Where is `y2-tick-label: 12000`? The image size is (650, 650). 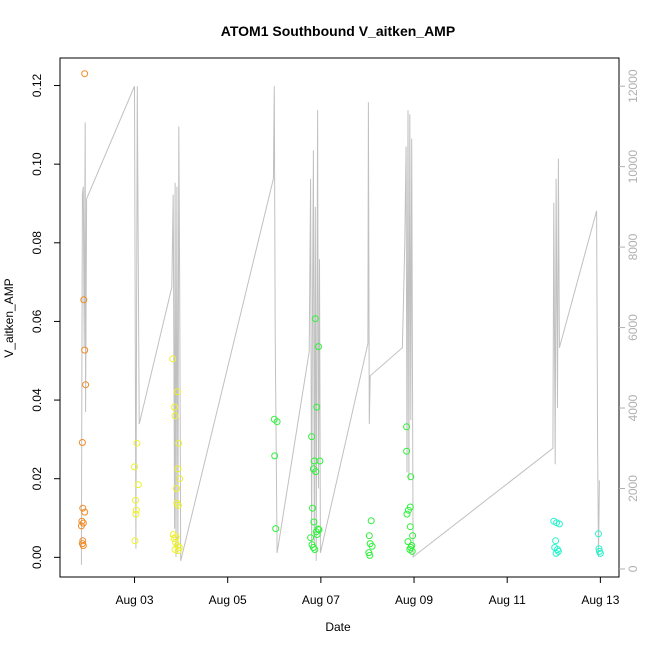
y2-tick-label: 12000 is located at coordinates (633, 86).